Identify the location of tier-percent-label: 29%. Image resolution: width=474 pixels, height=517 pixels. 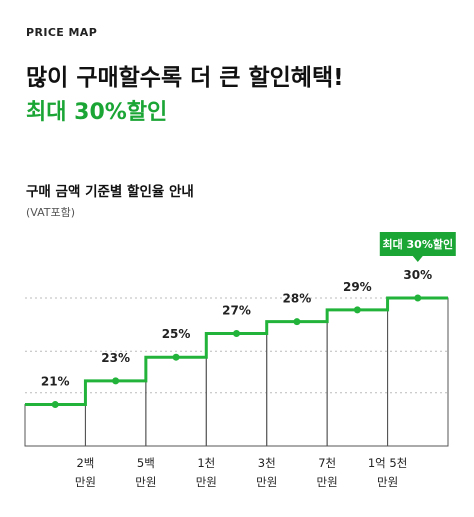
(357, 287).